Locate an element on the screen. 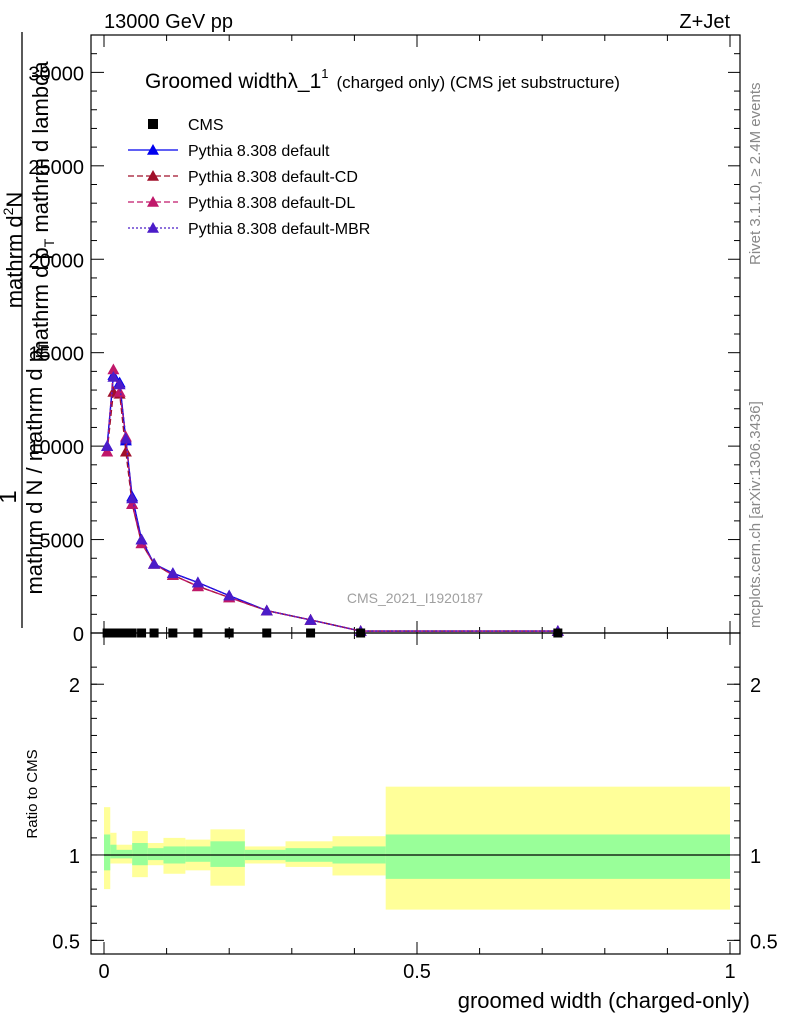 This screenshot has height=1024, width=786. legend-entry: Pythia 8.308 default-CD is located at coordinates (243, 177).